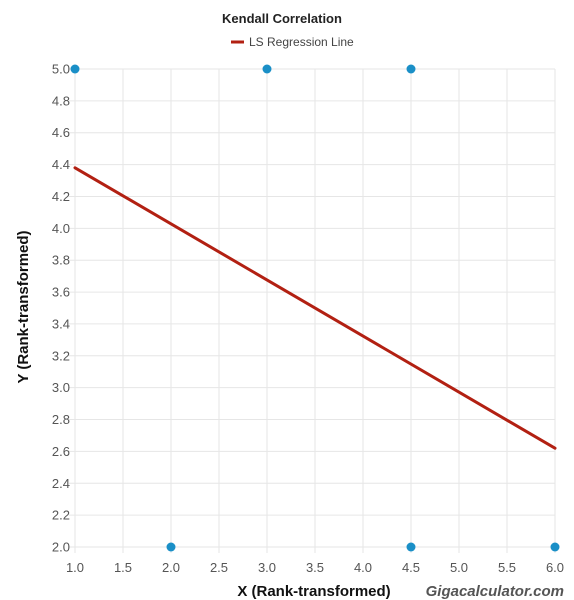 This screenshot has height=600, width=574. What do you see at coordinates (267, 567) in the screenshot?
I see `x-tick-label: 3.0` at bounding box center [267, 567].